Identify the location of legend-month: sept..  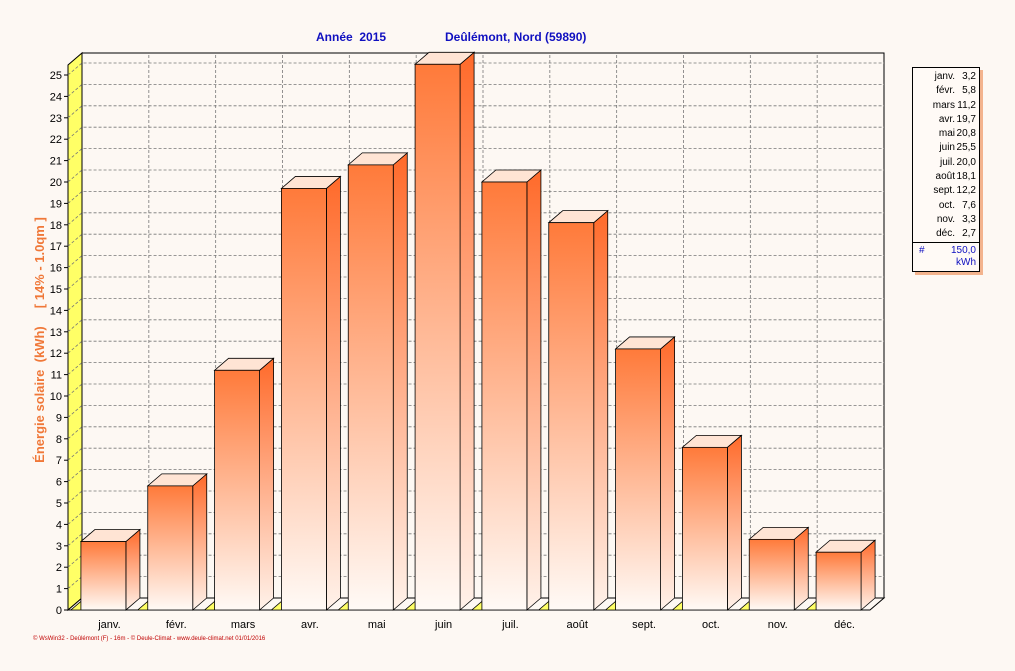
(944, 191).